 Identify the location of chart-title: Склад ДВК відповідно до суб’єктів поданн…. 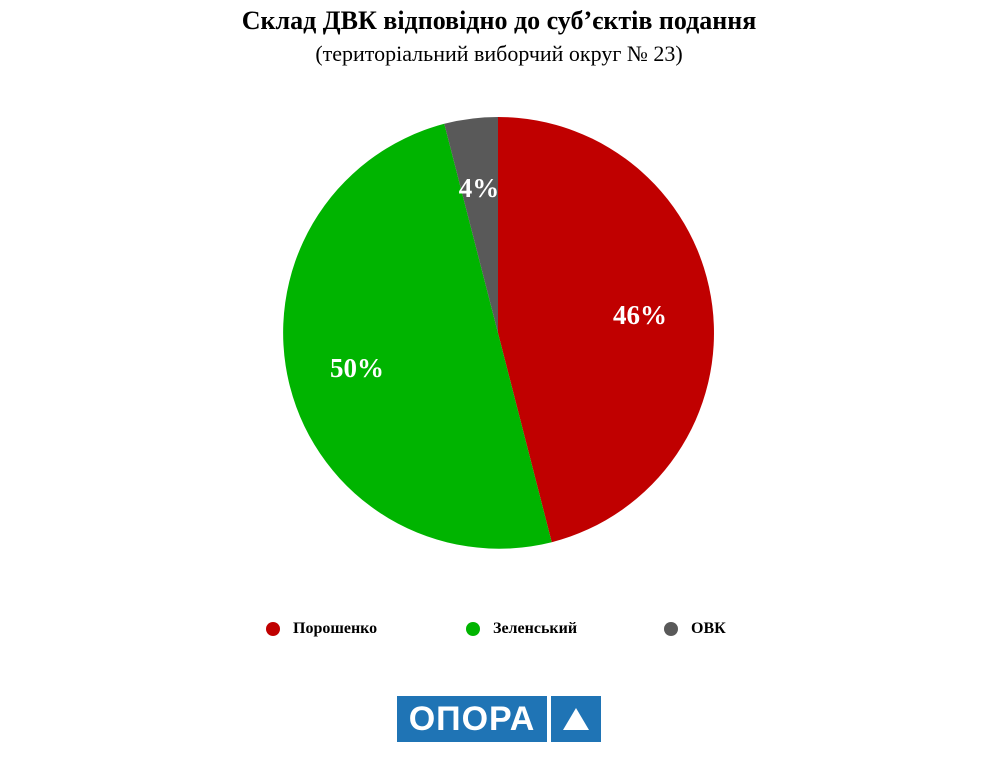
(499, 20).